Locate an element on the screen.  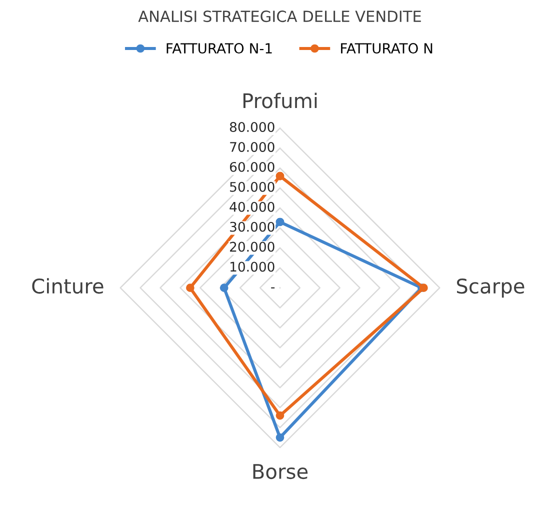
spoke-label: Cinture is located at coordinates (68, 286).